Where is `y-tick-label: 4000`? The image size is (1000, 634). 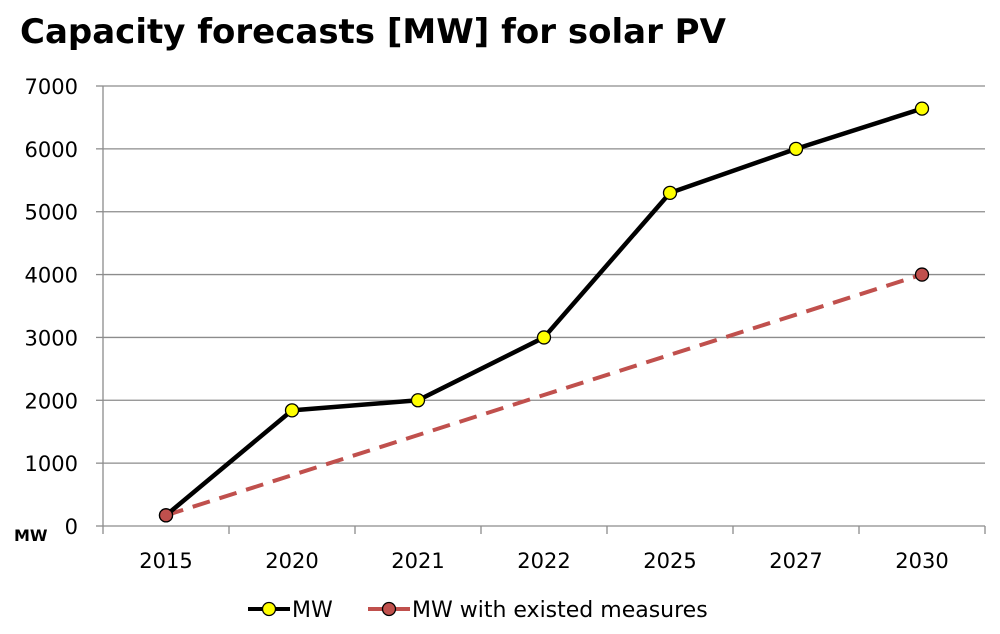
y-tick-label: 4000 is located at coordinates (51, 276).